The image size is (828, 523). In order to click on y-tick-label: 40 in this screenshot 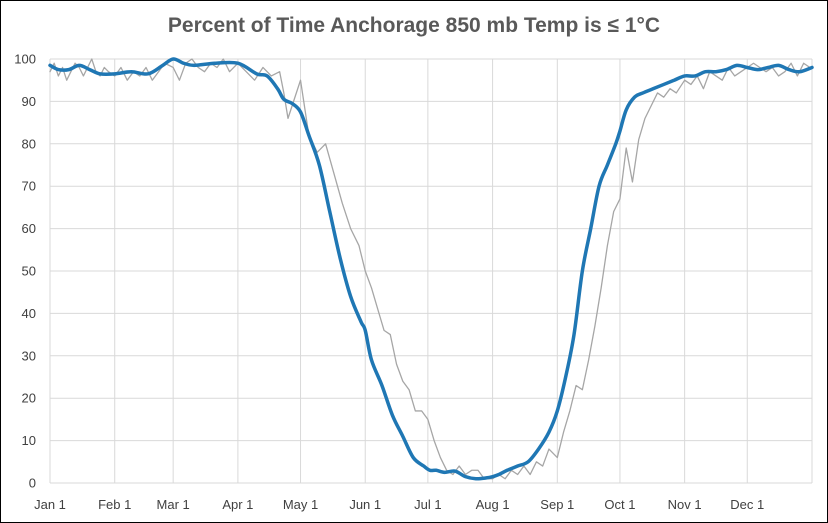, I will do `click(29, 313)`.